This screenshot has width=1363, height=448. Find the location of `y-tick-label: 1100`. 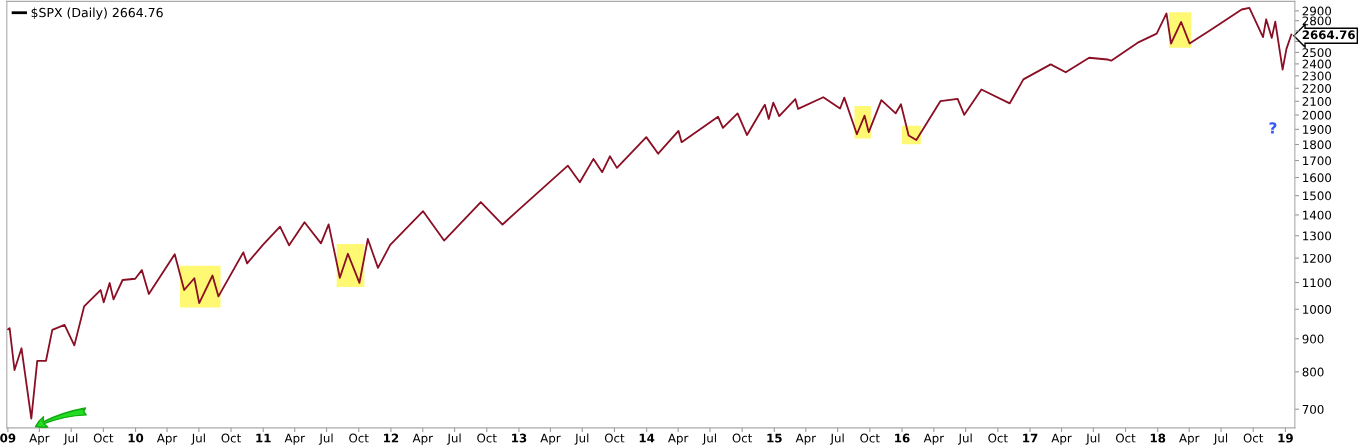

y-tick-label: 1100 is located at coordinates (1317, 283).